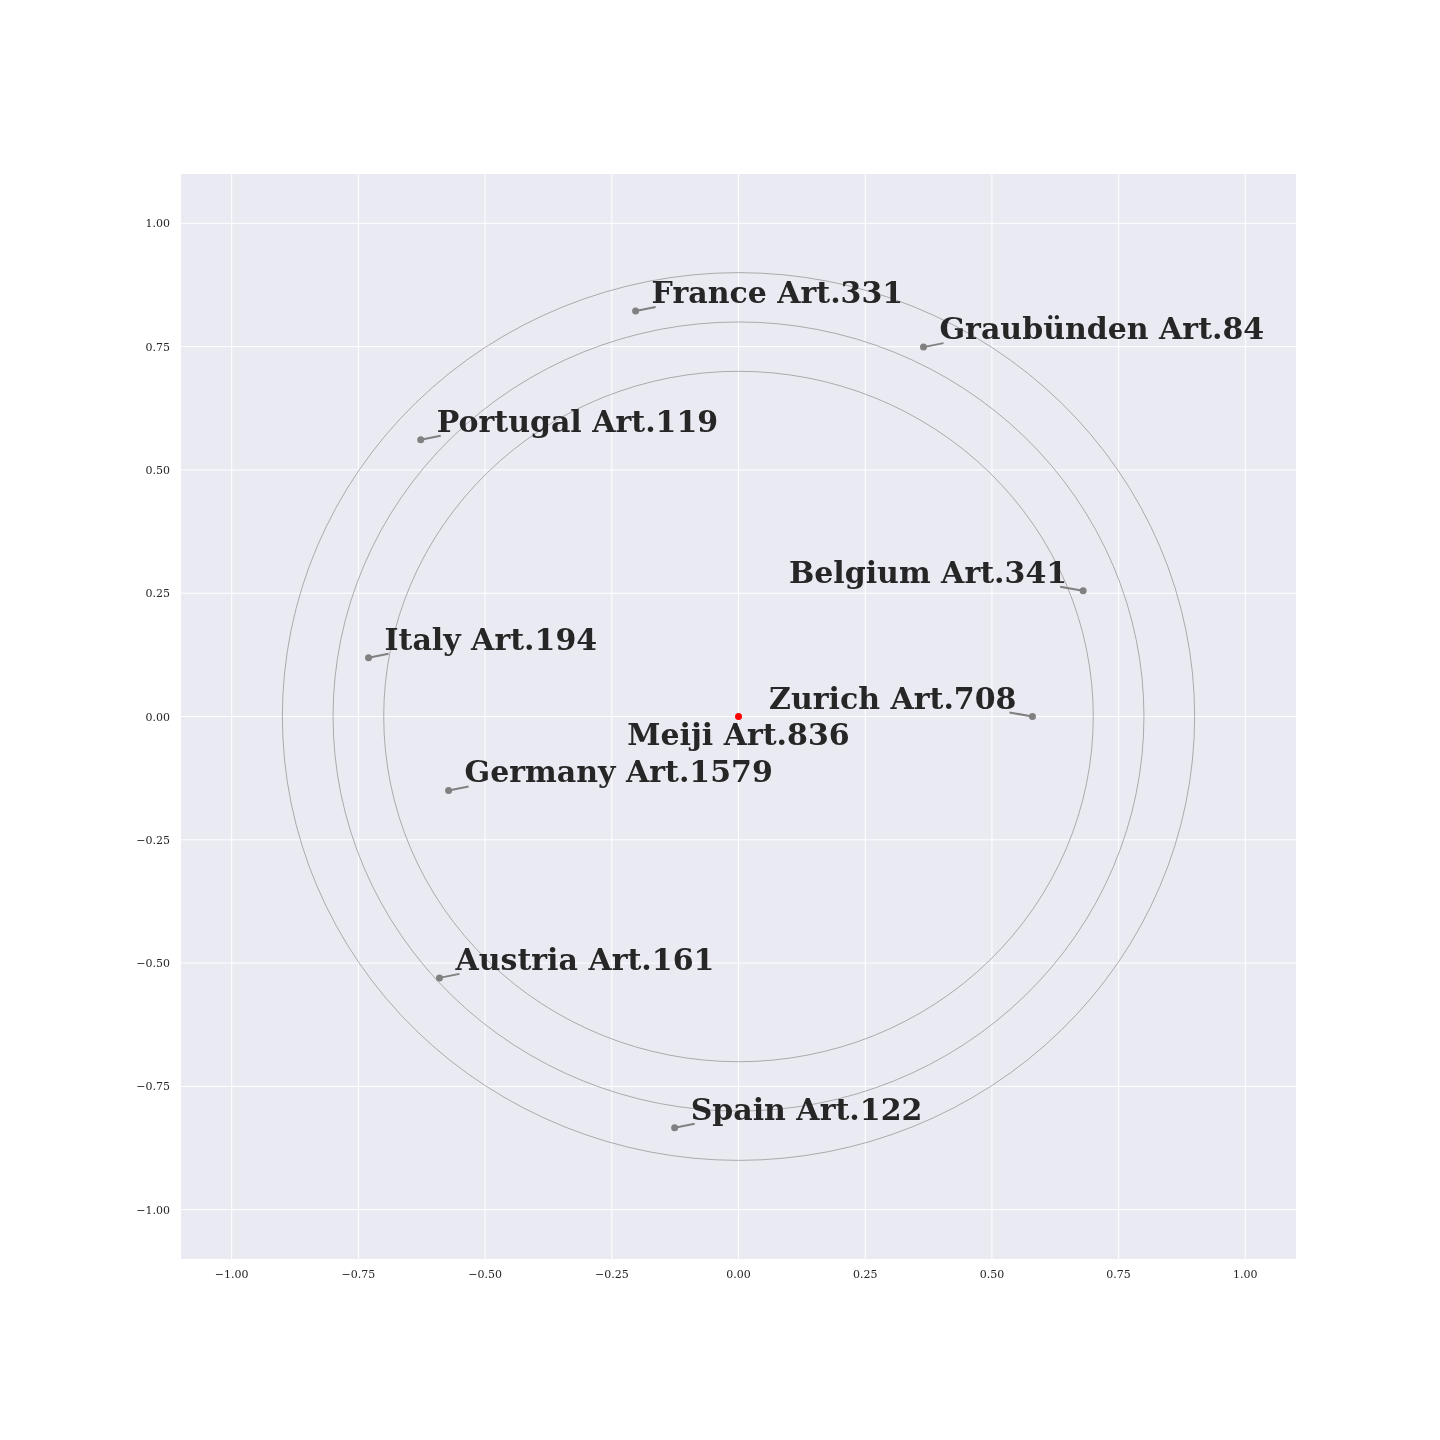 This screenshot has height=1440, width=1440. What do you see at coordinates (618, 772) in the screenshot?
I see `data-label: Germany Art.1579` at bounding box center [618, 772].